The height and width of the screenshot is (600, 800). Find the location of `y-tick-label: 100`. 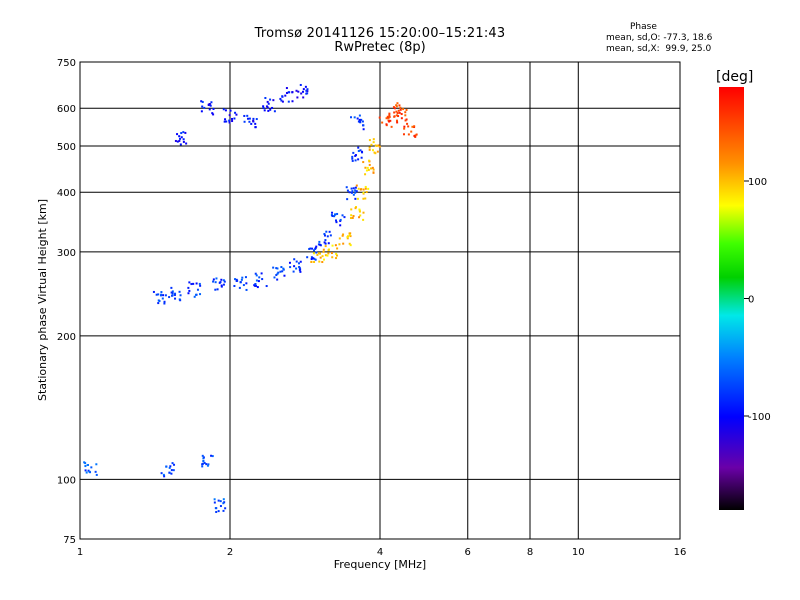

y-tick-label: 100 is located at coordinates (66, 480).